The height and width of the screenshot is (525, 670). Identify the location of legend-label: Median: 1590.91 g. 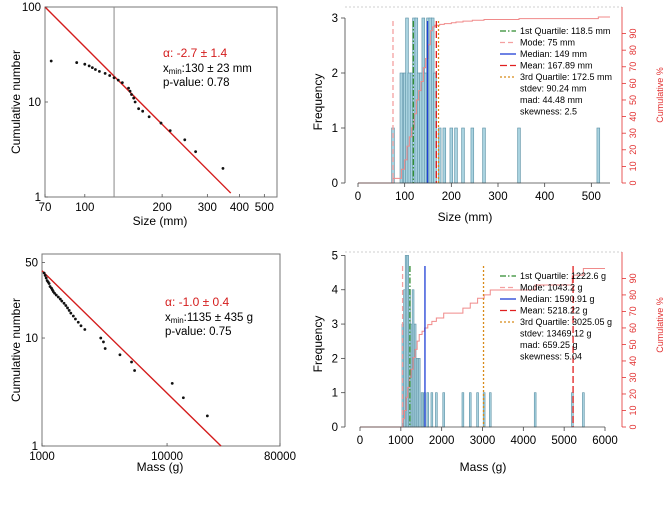
(557, 299).